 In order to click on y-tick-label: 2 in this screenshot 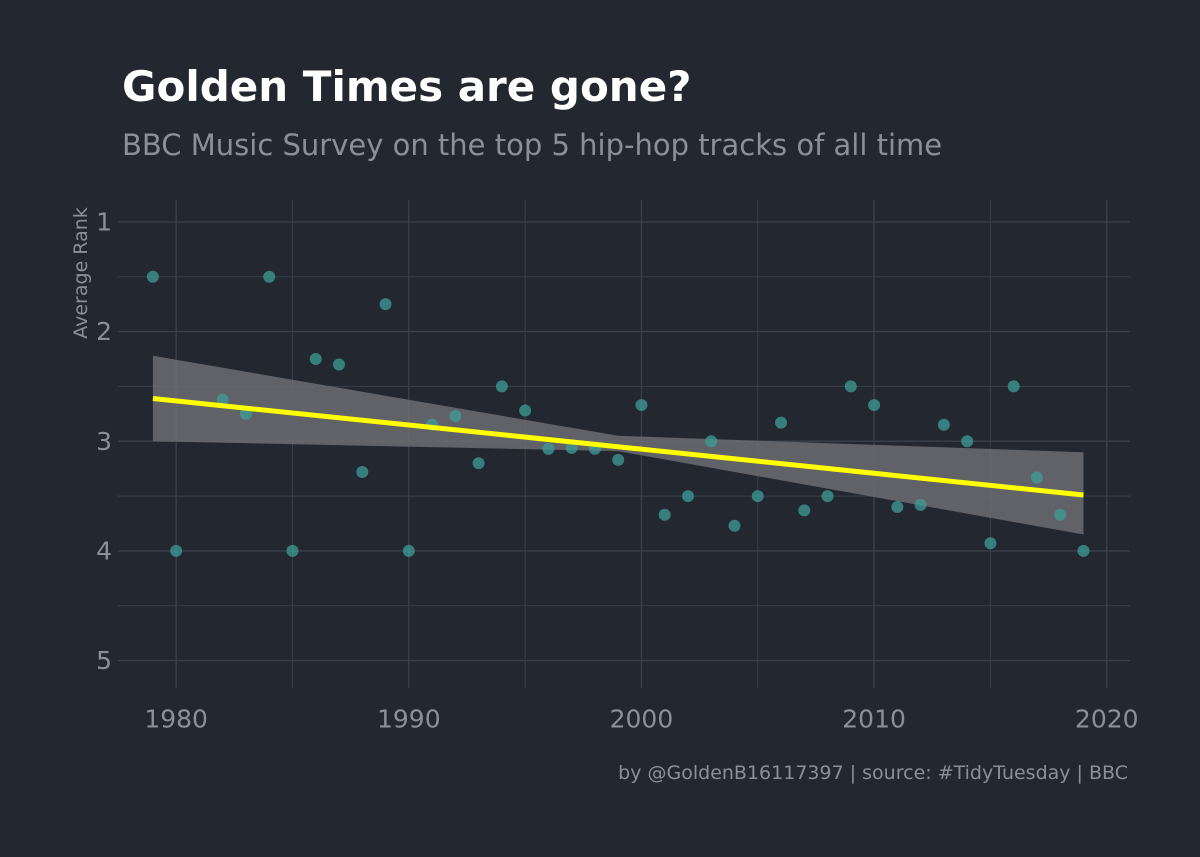, I will do `click(104, 331)`.